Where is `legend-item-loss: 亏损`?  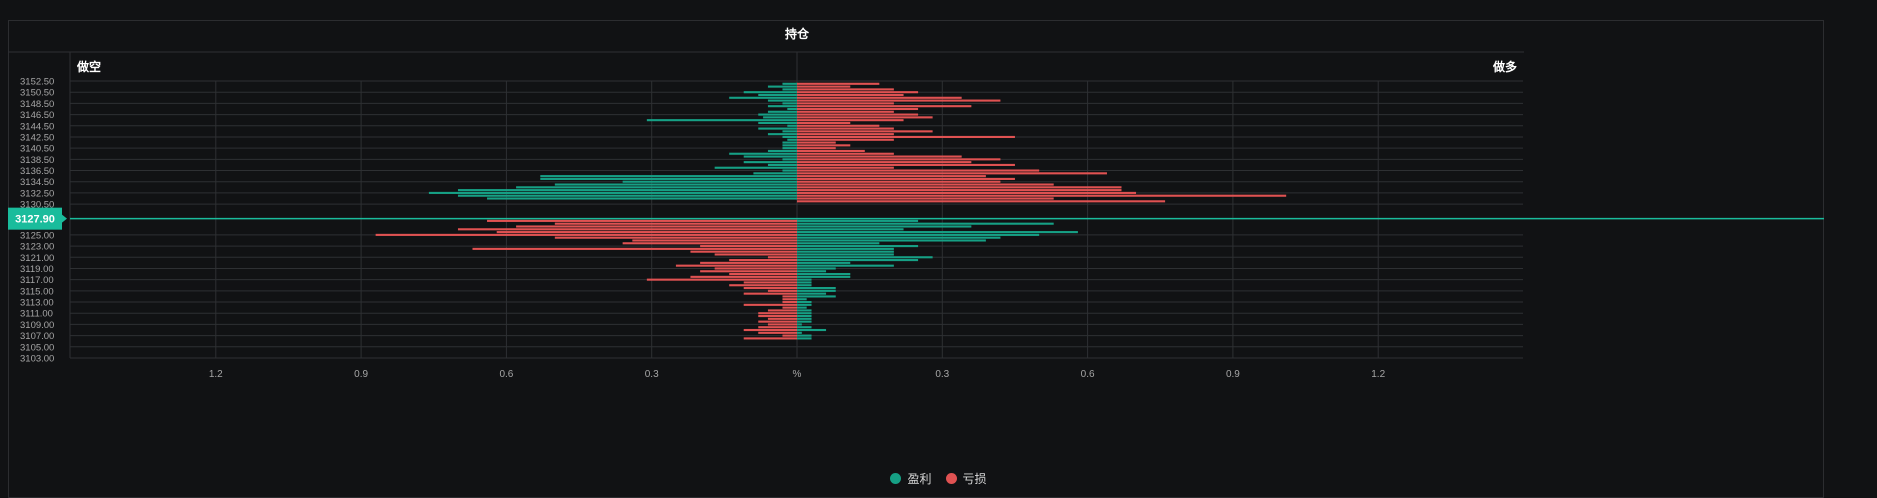
legend-item-loss: 亏损 is located at coordinates (966, 478).